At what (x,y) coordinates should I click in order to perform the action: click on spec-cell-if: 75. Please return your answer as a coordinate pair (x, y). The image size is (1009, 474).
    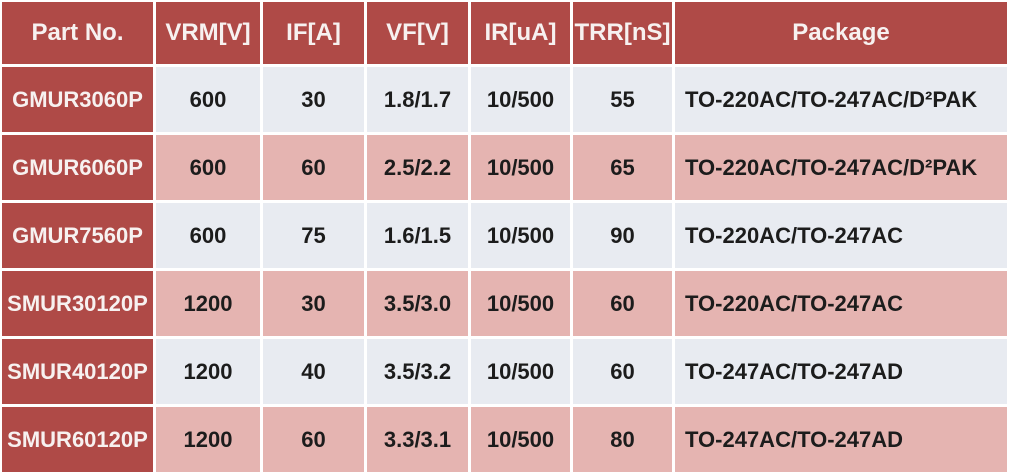
    Looking at the image, I should click on (313, 235).